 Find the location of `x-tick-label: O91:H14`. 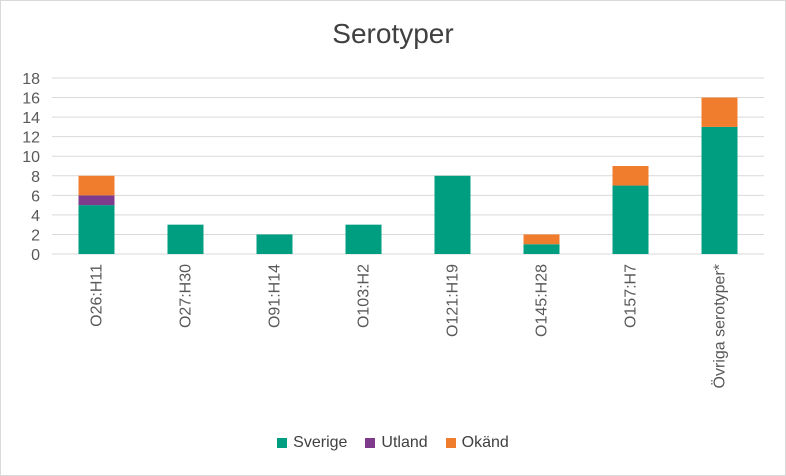

x-tick-label: O91:H14 is located at coordinates (275, 296).